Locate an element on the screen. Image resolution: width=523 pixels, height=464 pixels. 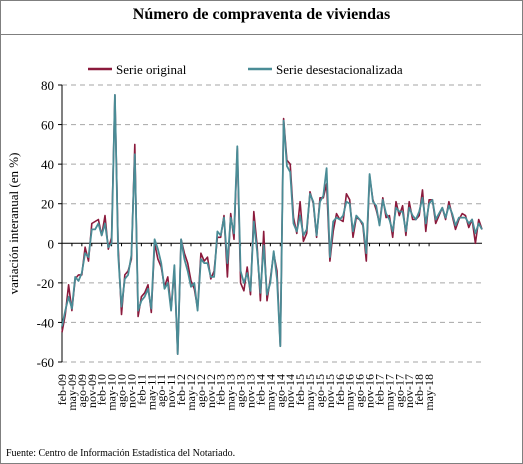
x-tick-label: feb-13 is located at coordinates (221, 389).